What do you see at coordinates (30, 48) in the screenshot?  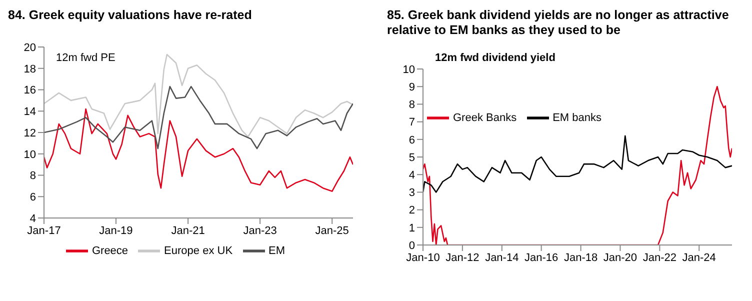 I see `y-tick-label: 20` at bounding box center [30, 48].